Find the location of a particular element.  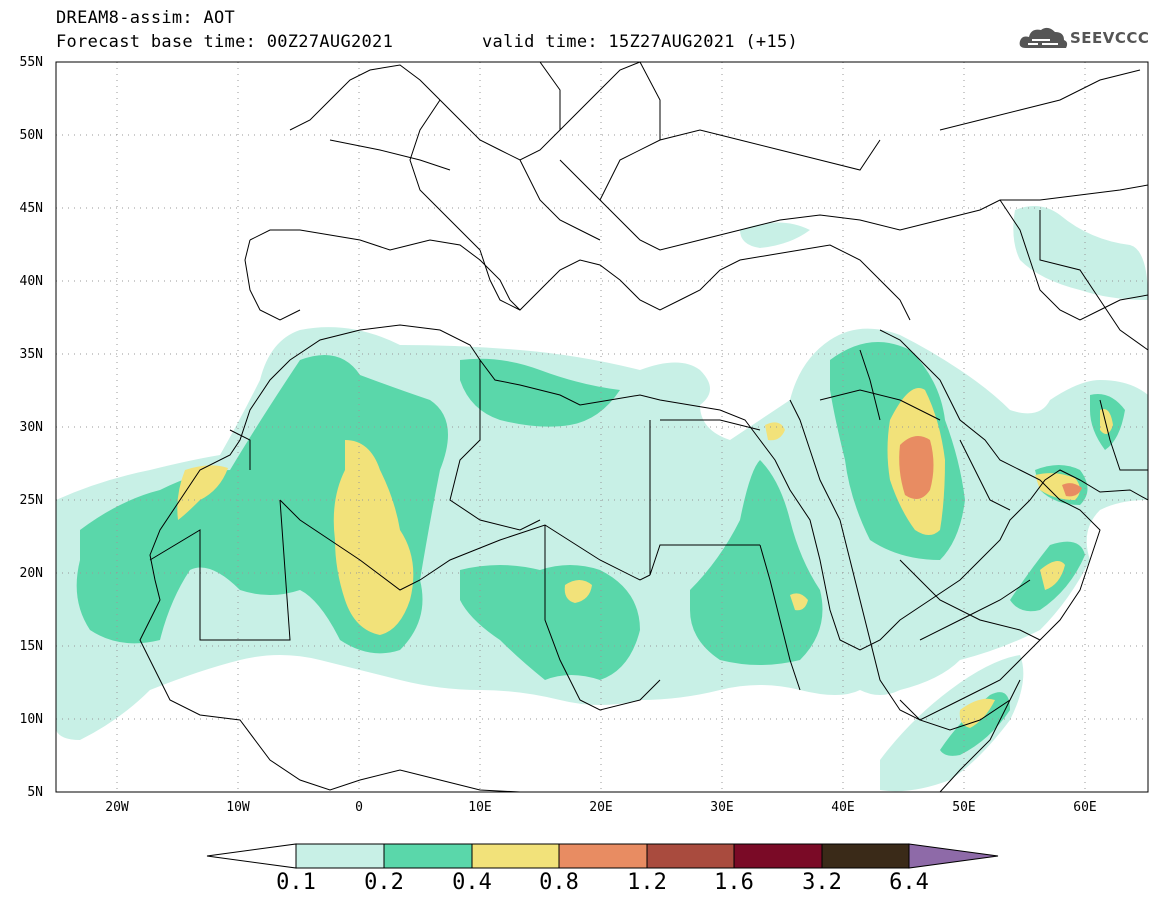

lat-label: 30N is located at coordinates (31, 427).